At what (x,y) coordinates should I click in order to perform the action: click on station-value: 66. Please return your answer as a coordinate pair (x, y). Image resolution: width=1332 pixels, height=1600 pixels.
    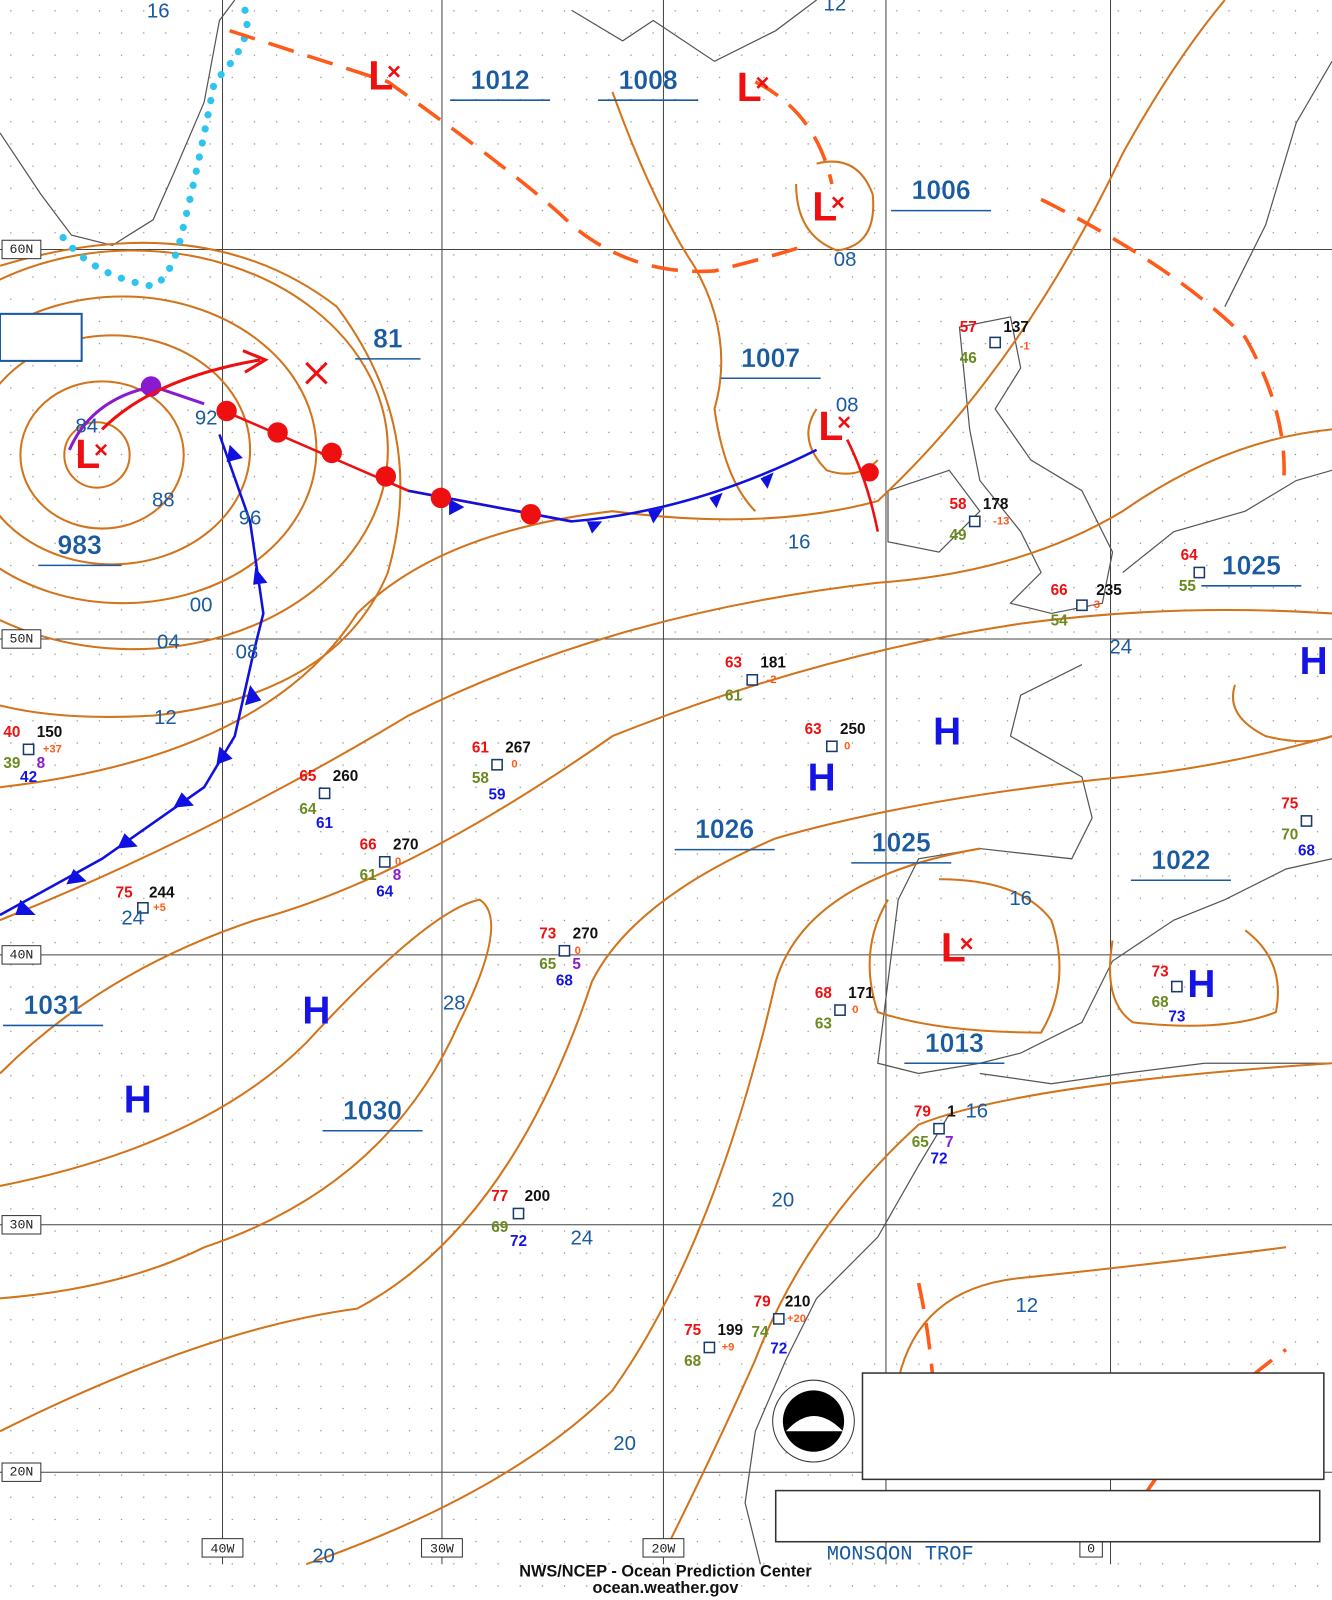
    Looking at the image, I should click on (368, 845).